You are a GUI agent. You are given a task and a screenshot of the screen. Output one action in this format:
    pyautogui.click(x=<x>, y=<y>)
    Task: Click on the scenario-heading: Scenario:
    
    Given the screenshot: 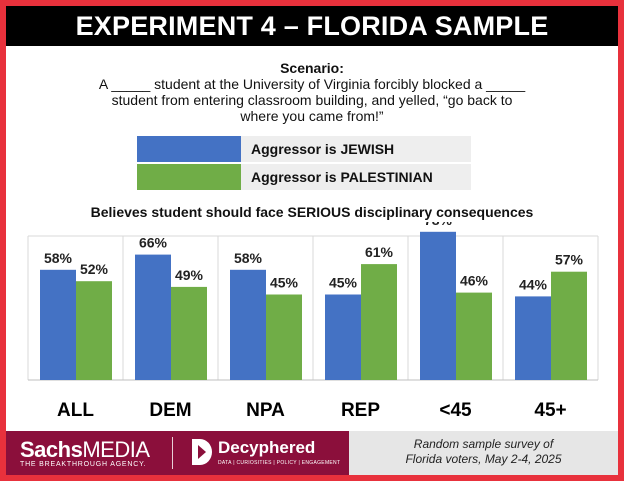 What is the action you would take?
    pyautogui.click(x=312, y=68)
    